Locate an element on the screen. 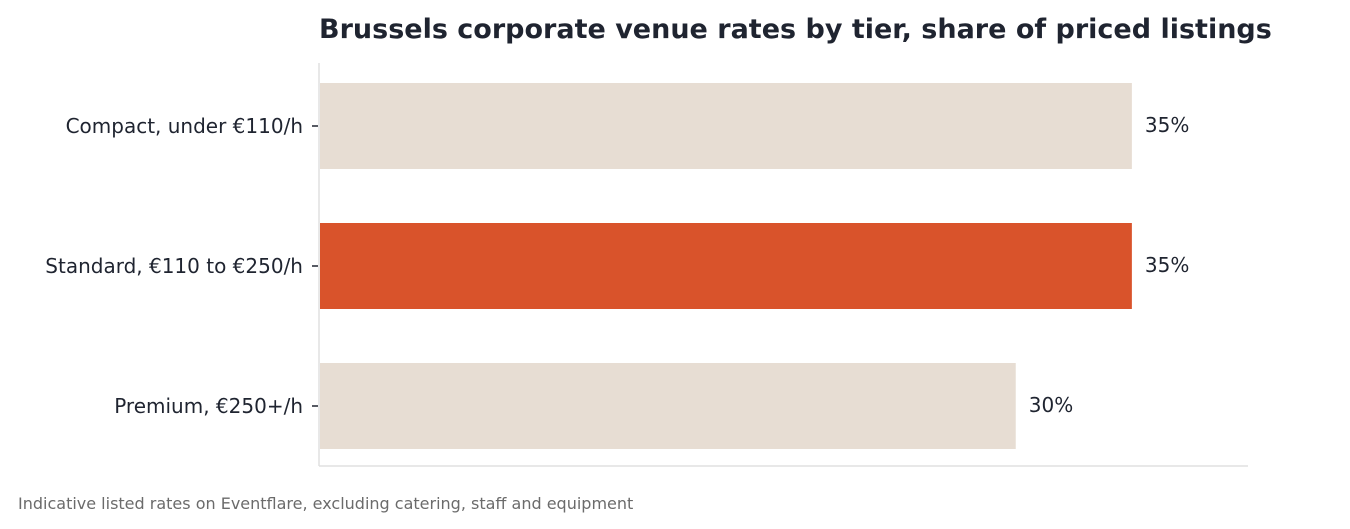 The width and height of the screenshot is (1350, 529). value-labels-group: 35% 35% 30% is located at coordinates (1109, 265).